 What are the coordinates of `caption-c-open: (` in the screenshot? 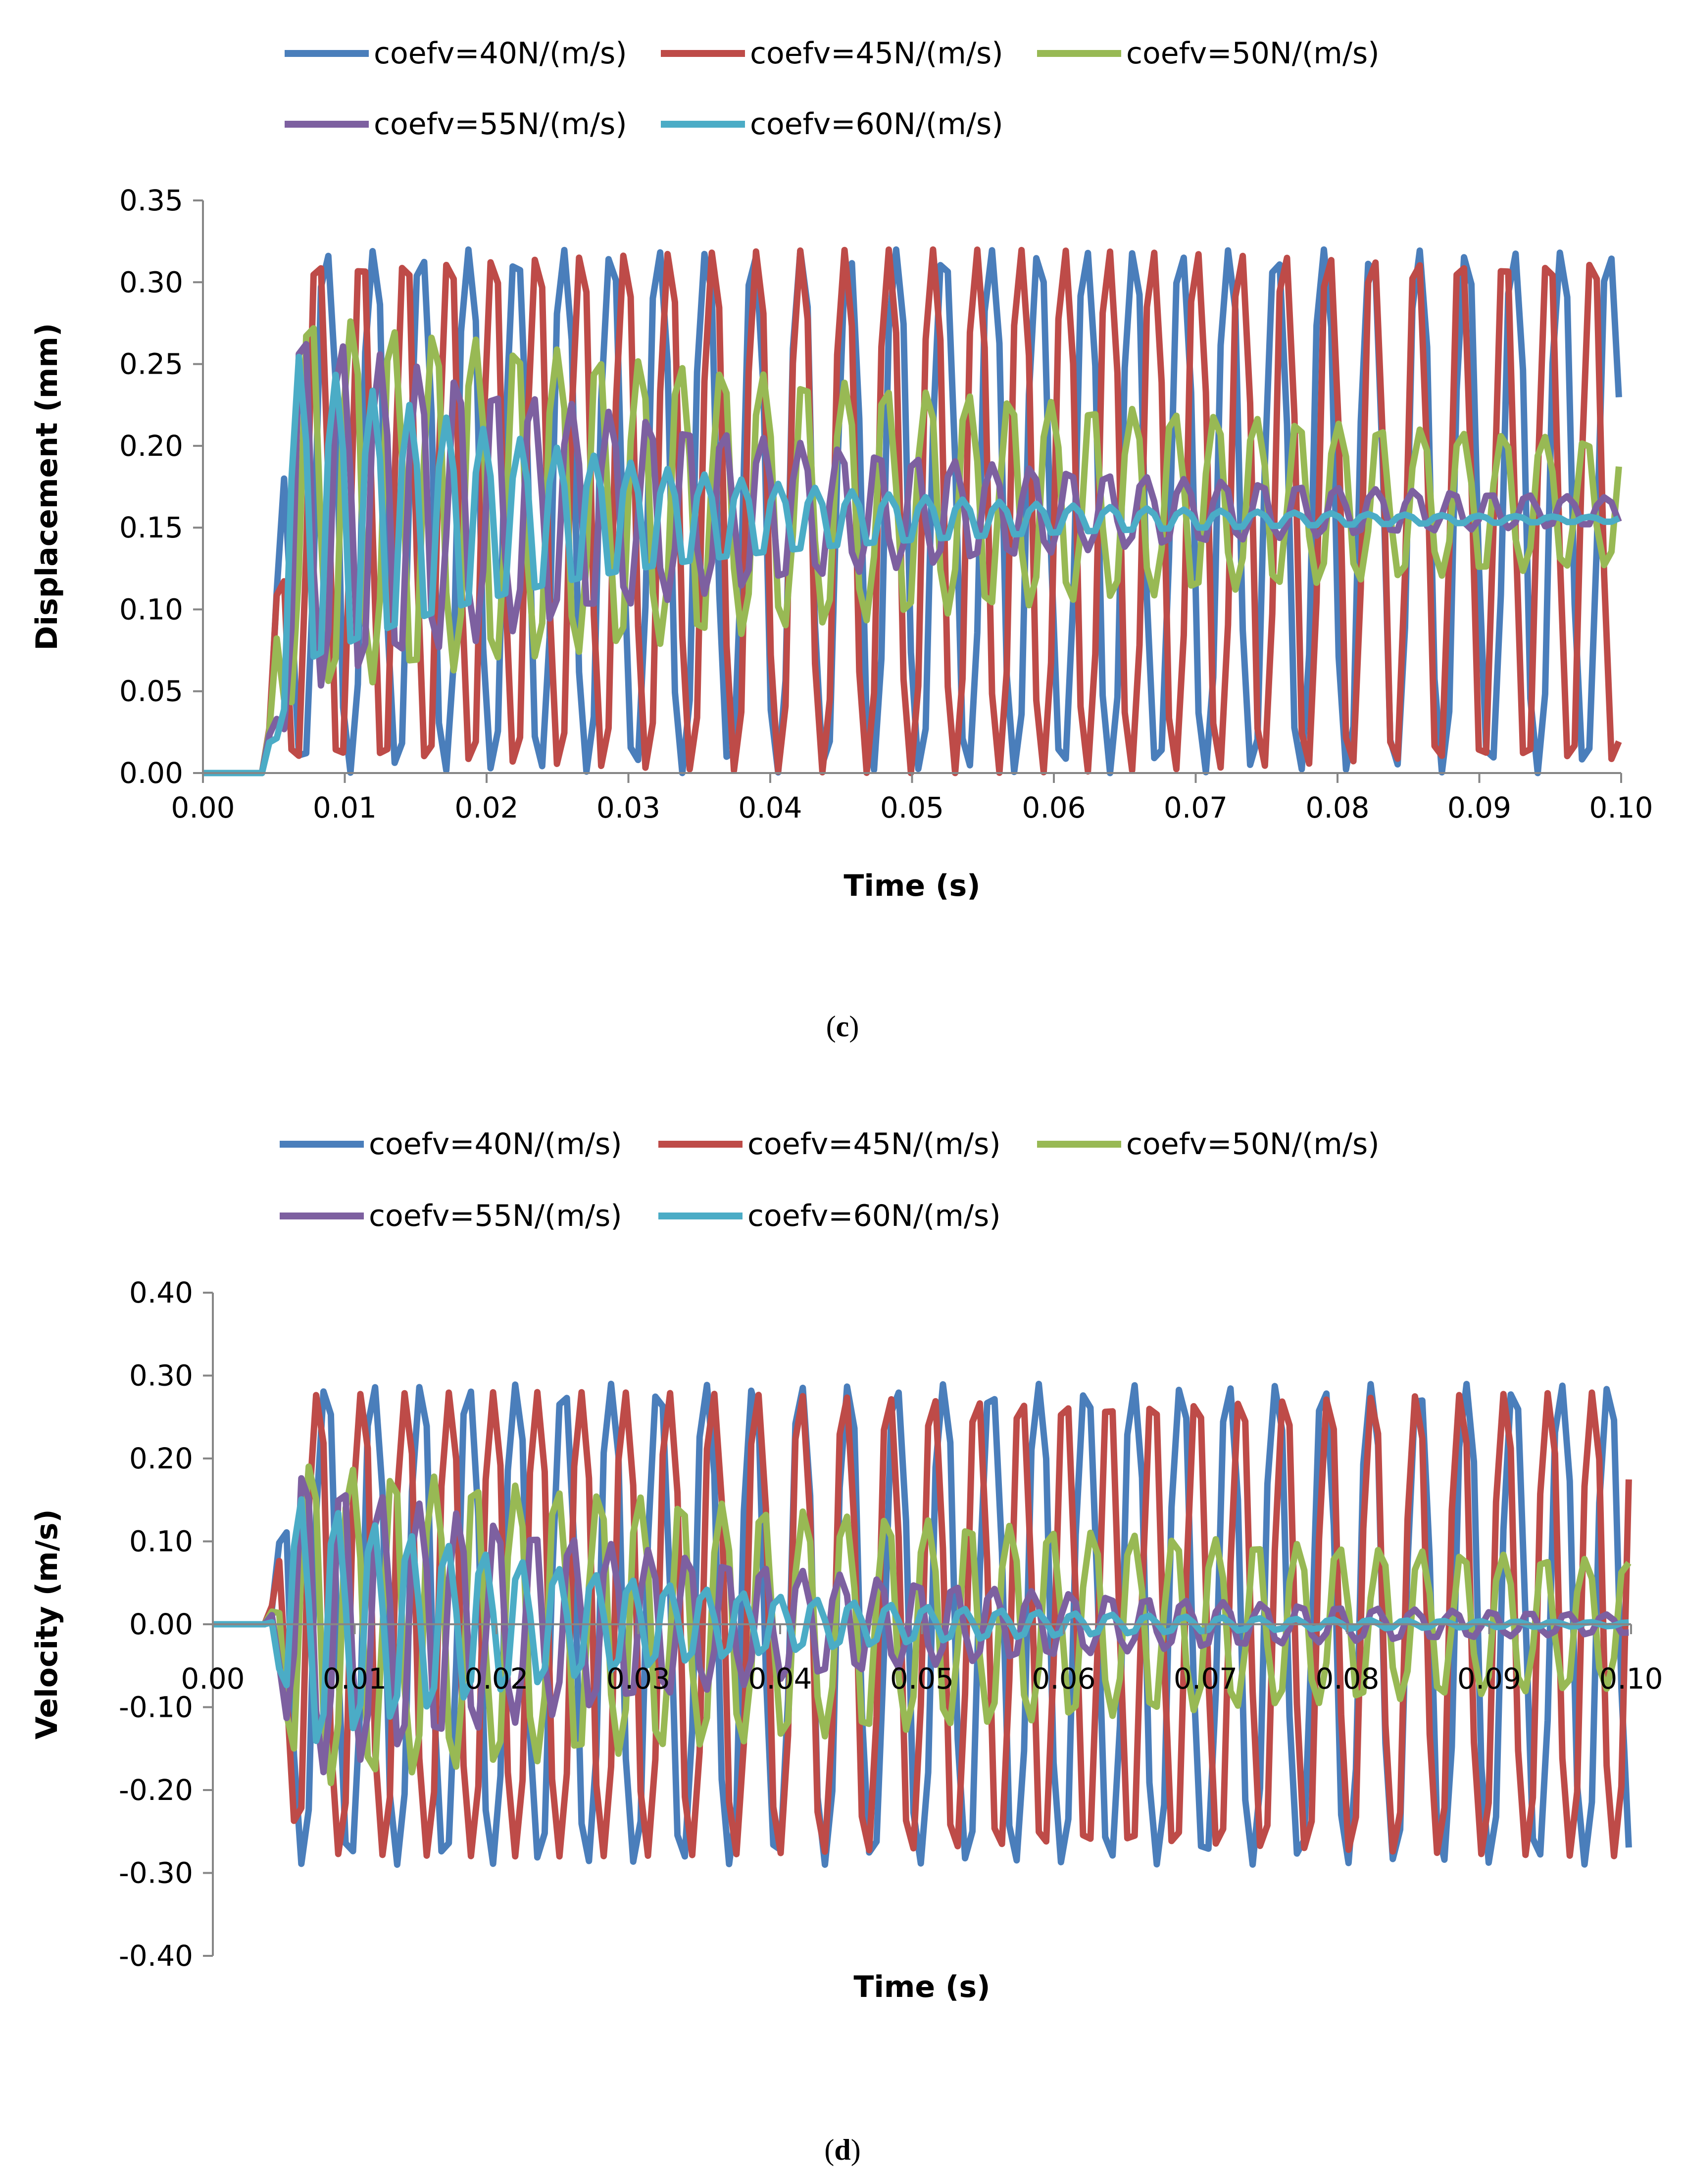 It's located at (831, 1026).